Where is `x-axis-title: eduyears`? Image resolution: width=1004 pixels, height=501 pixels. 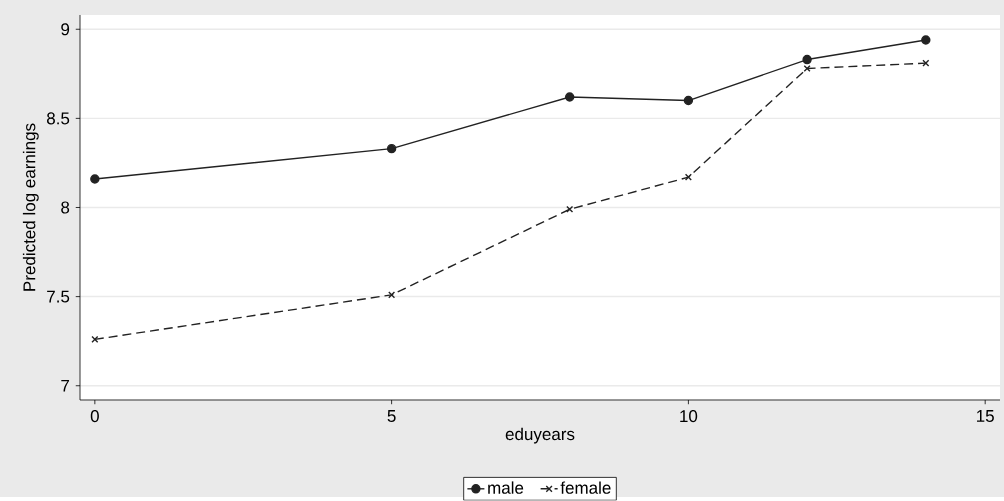
x-axis-title: eduyears is located at coordinates (540, 435).